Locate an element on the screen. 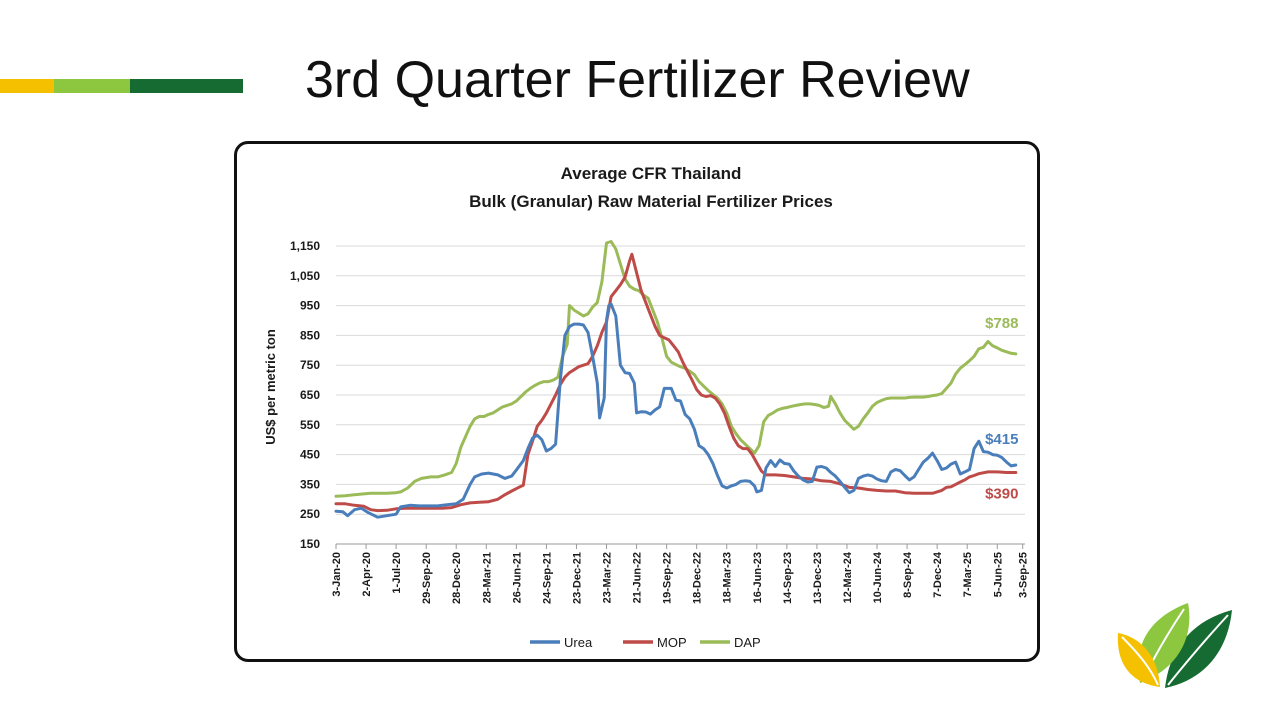  x-tick-label: 28-Dec-20 is located at coordinates (457, 578).